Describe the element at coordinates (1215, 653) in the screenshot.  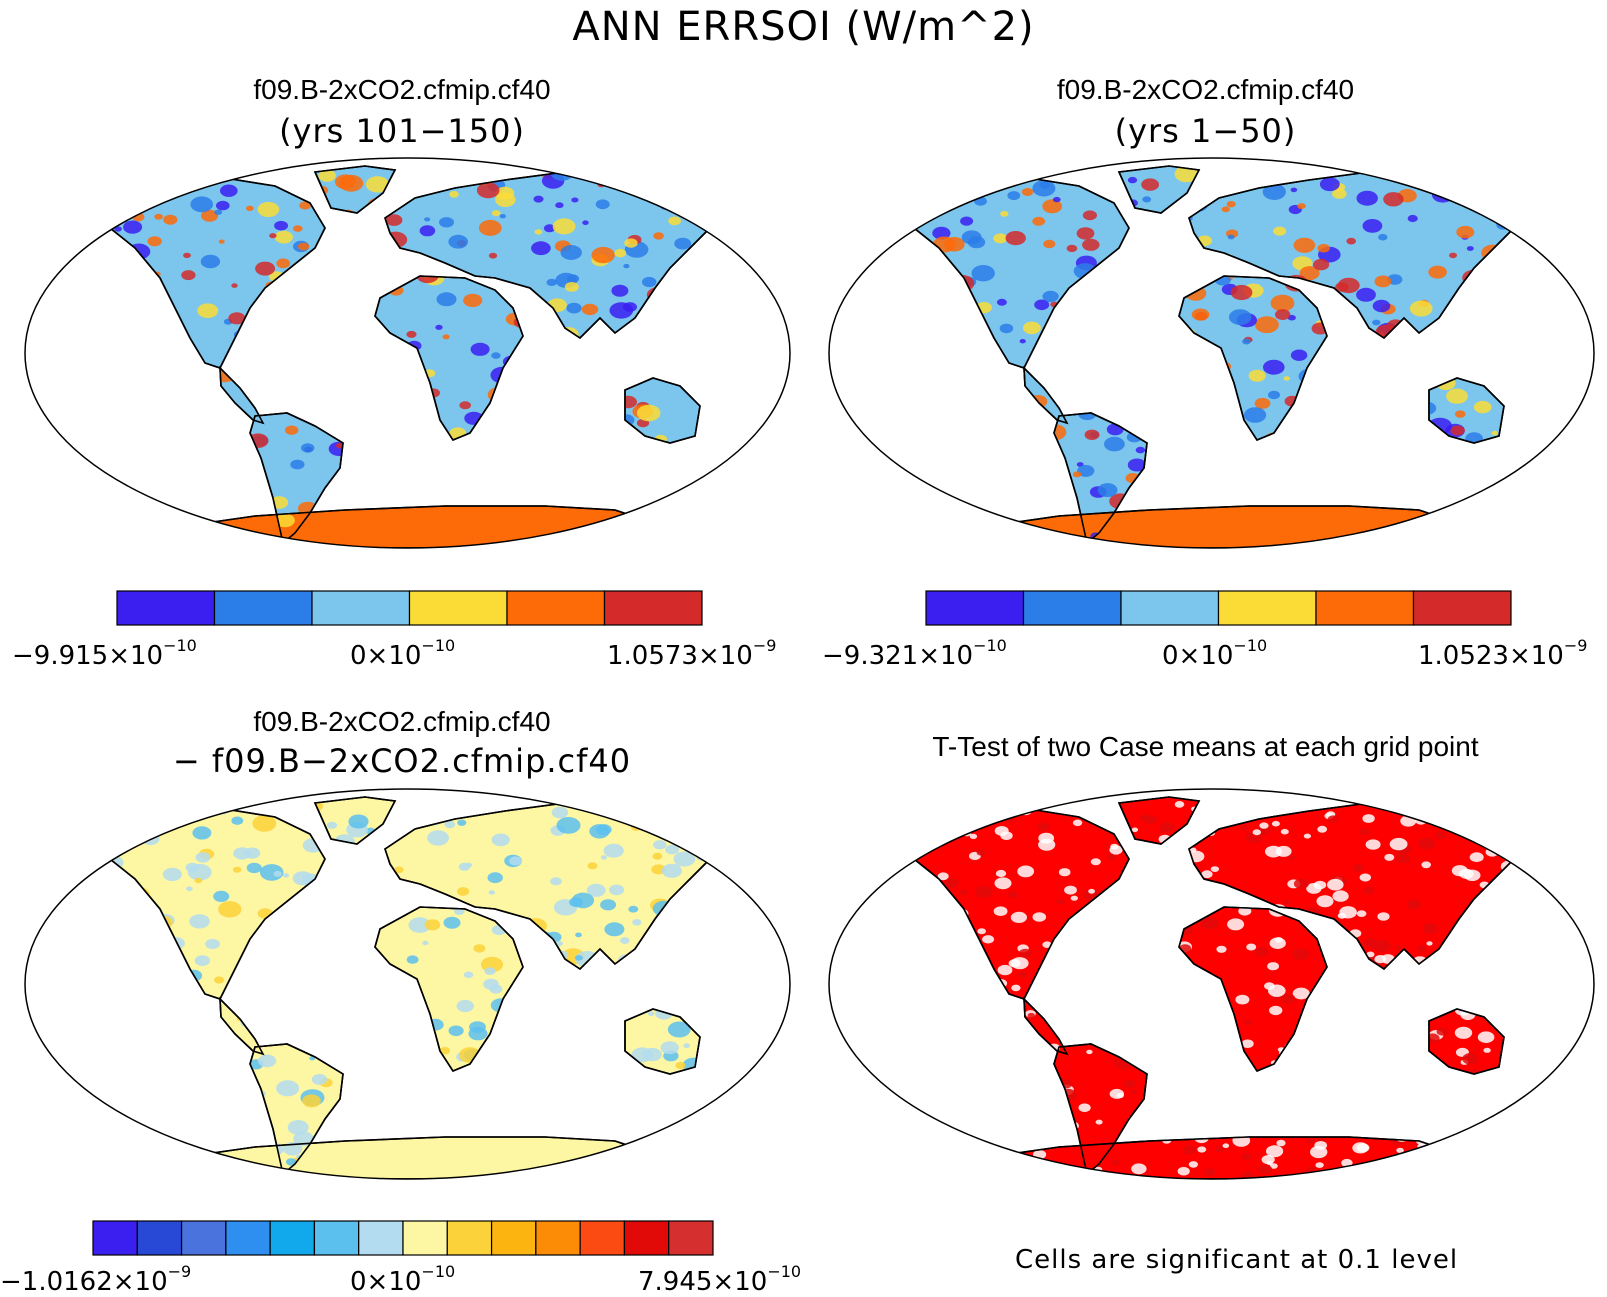
I see `panel2-colorbar-mid-label: 0×10⁻¹⁰` at that location.